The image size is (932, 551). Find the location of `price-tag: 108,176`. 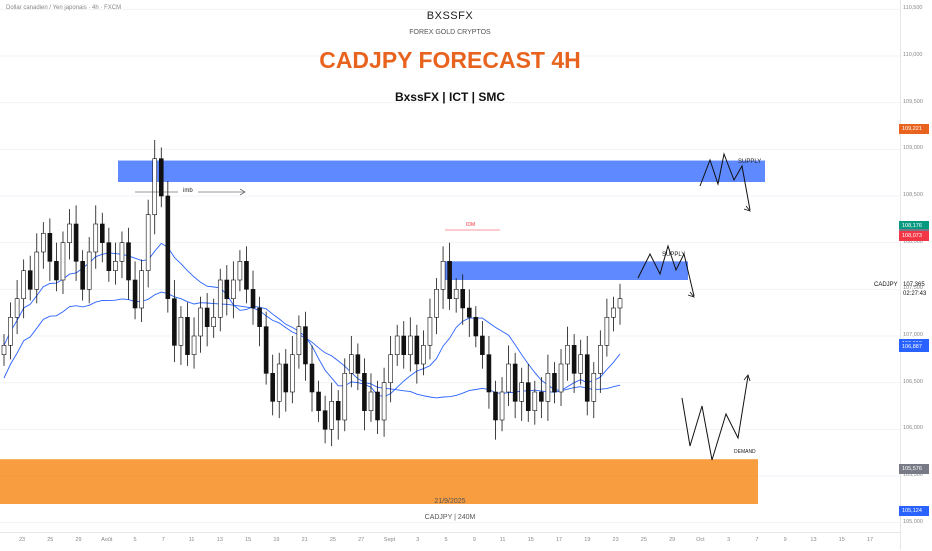

price-tag: 108,176 is located at coordinates (914, 226).